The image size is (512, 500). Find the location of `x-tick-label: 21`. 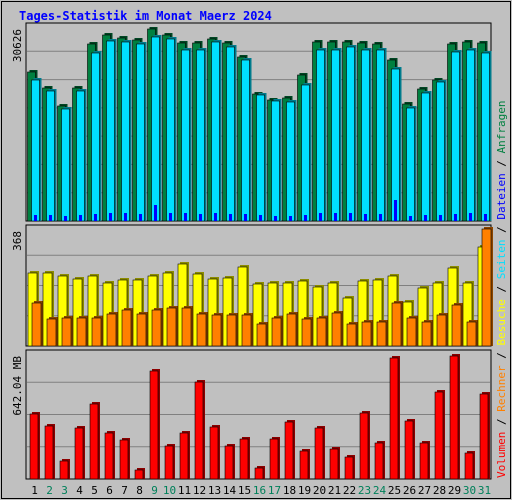

x-tick-label: 21 is located at coordinates (334, 490).